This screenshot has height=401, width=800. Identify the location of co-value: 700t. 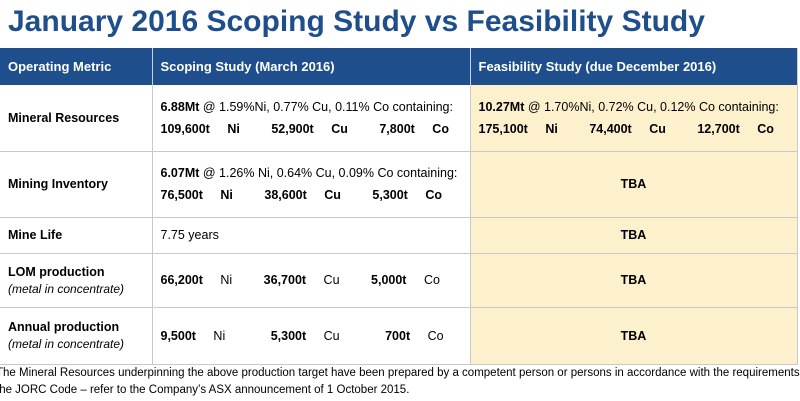
(398, 335).